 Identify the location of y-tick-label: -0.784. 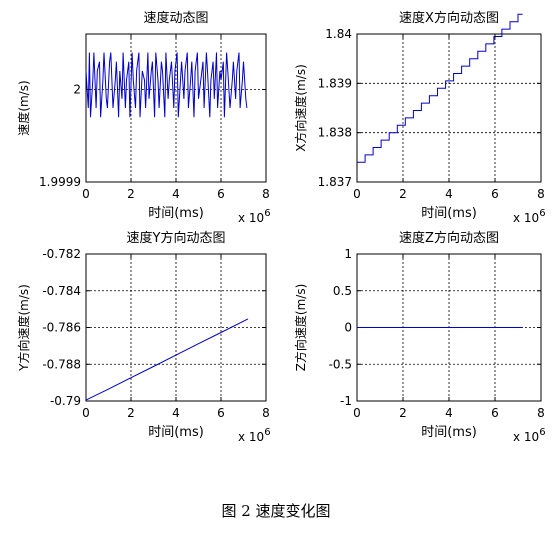
(61, 291).